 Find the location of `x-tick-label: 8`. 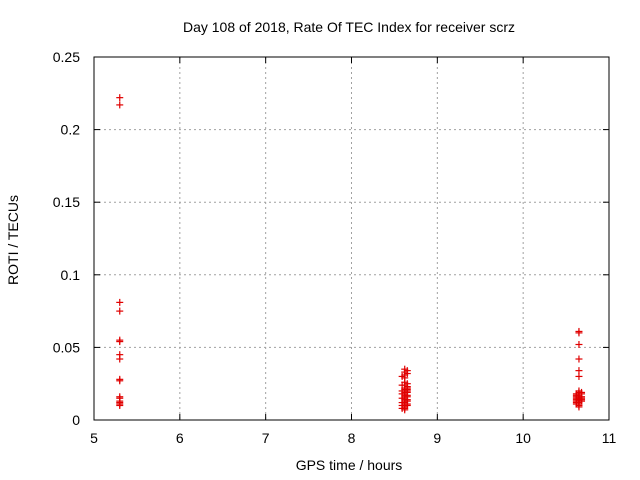

x-tick-label: 8 is located at coordinates (352, 438).